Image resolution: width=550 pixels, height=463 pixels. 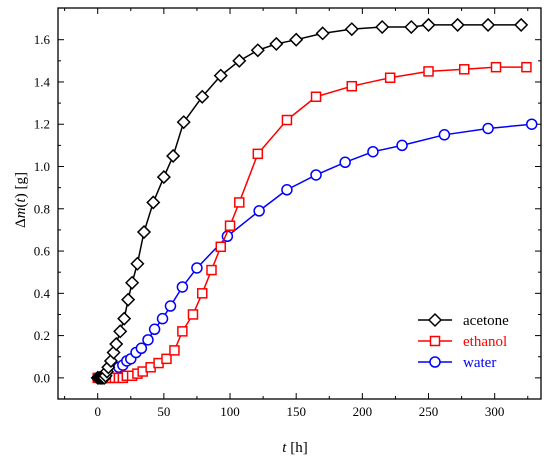 I want to click on legend-label: water, so click(x=479, y=363).